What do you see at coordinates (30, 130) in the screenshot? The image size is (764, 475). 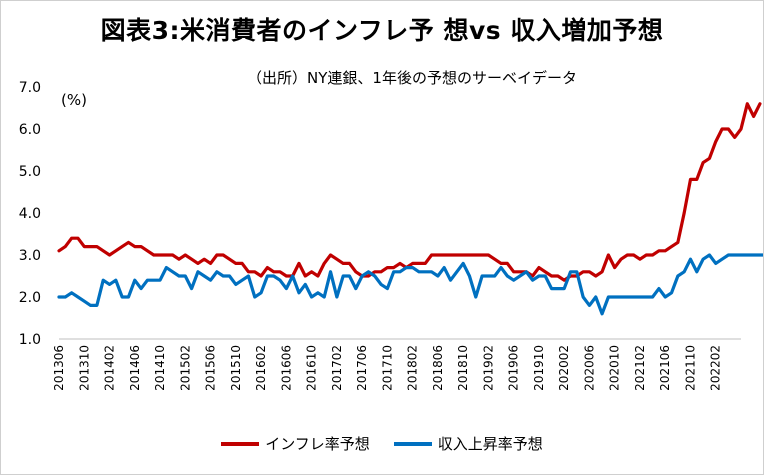 I see `y-tick-label: 6.0` at bounding box center [30, 130].